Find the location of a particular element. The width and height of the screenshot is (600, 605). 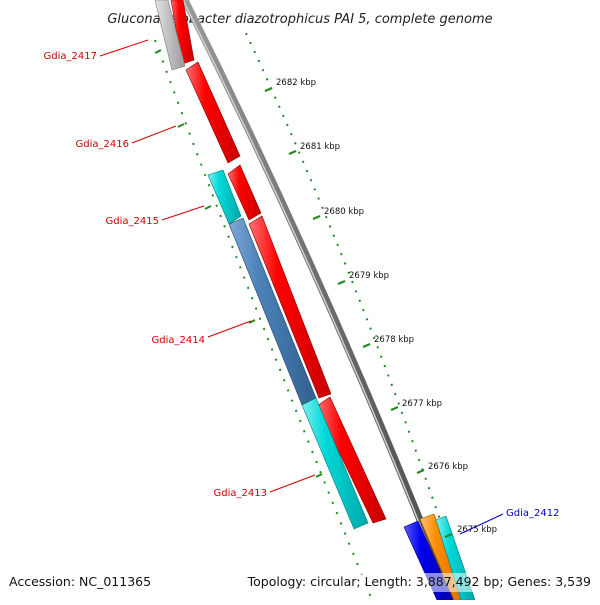

kbp-label: 2680 kbp is located at coordinates (344, 212).